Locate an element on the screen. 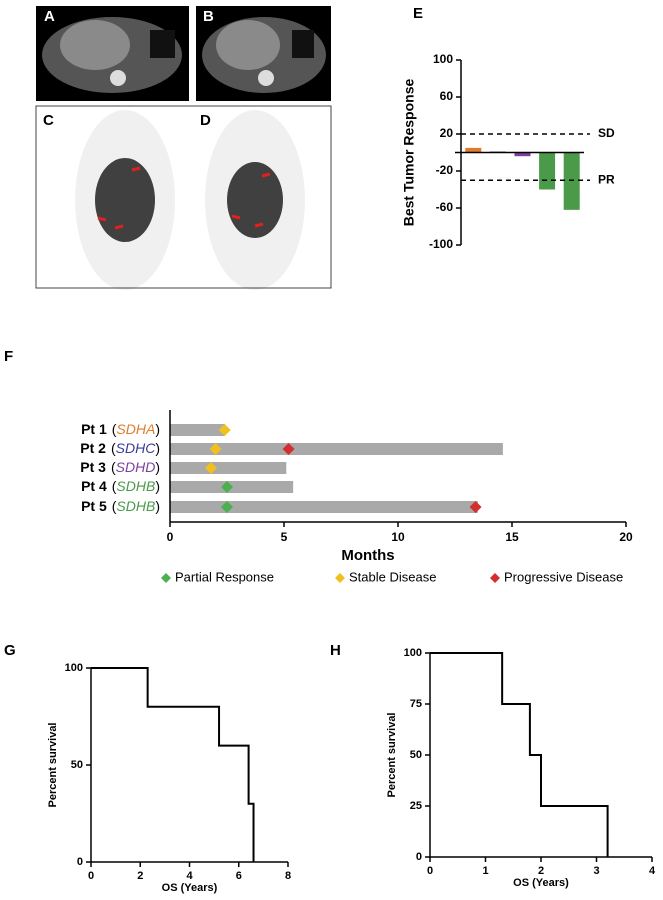  gene: SDHC is located at coordinates (136, 448).